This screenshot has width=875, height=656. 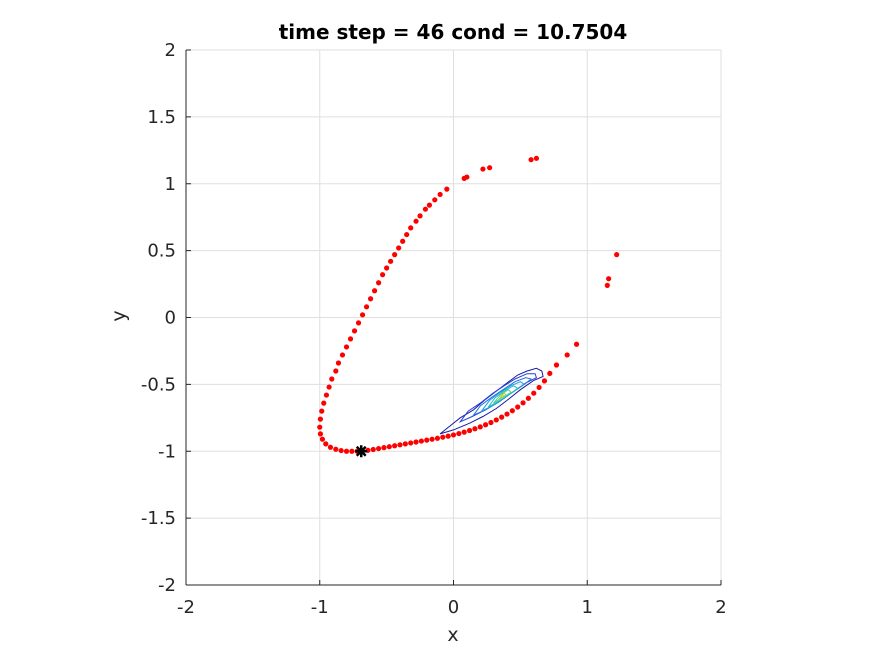 I want to click on y-tick-label: 2, so click(x=170, y=50).